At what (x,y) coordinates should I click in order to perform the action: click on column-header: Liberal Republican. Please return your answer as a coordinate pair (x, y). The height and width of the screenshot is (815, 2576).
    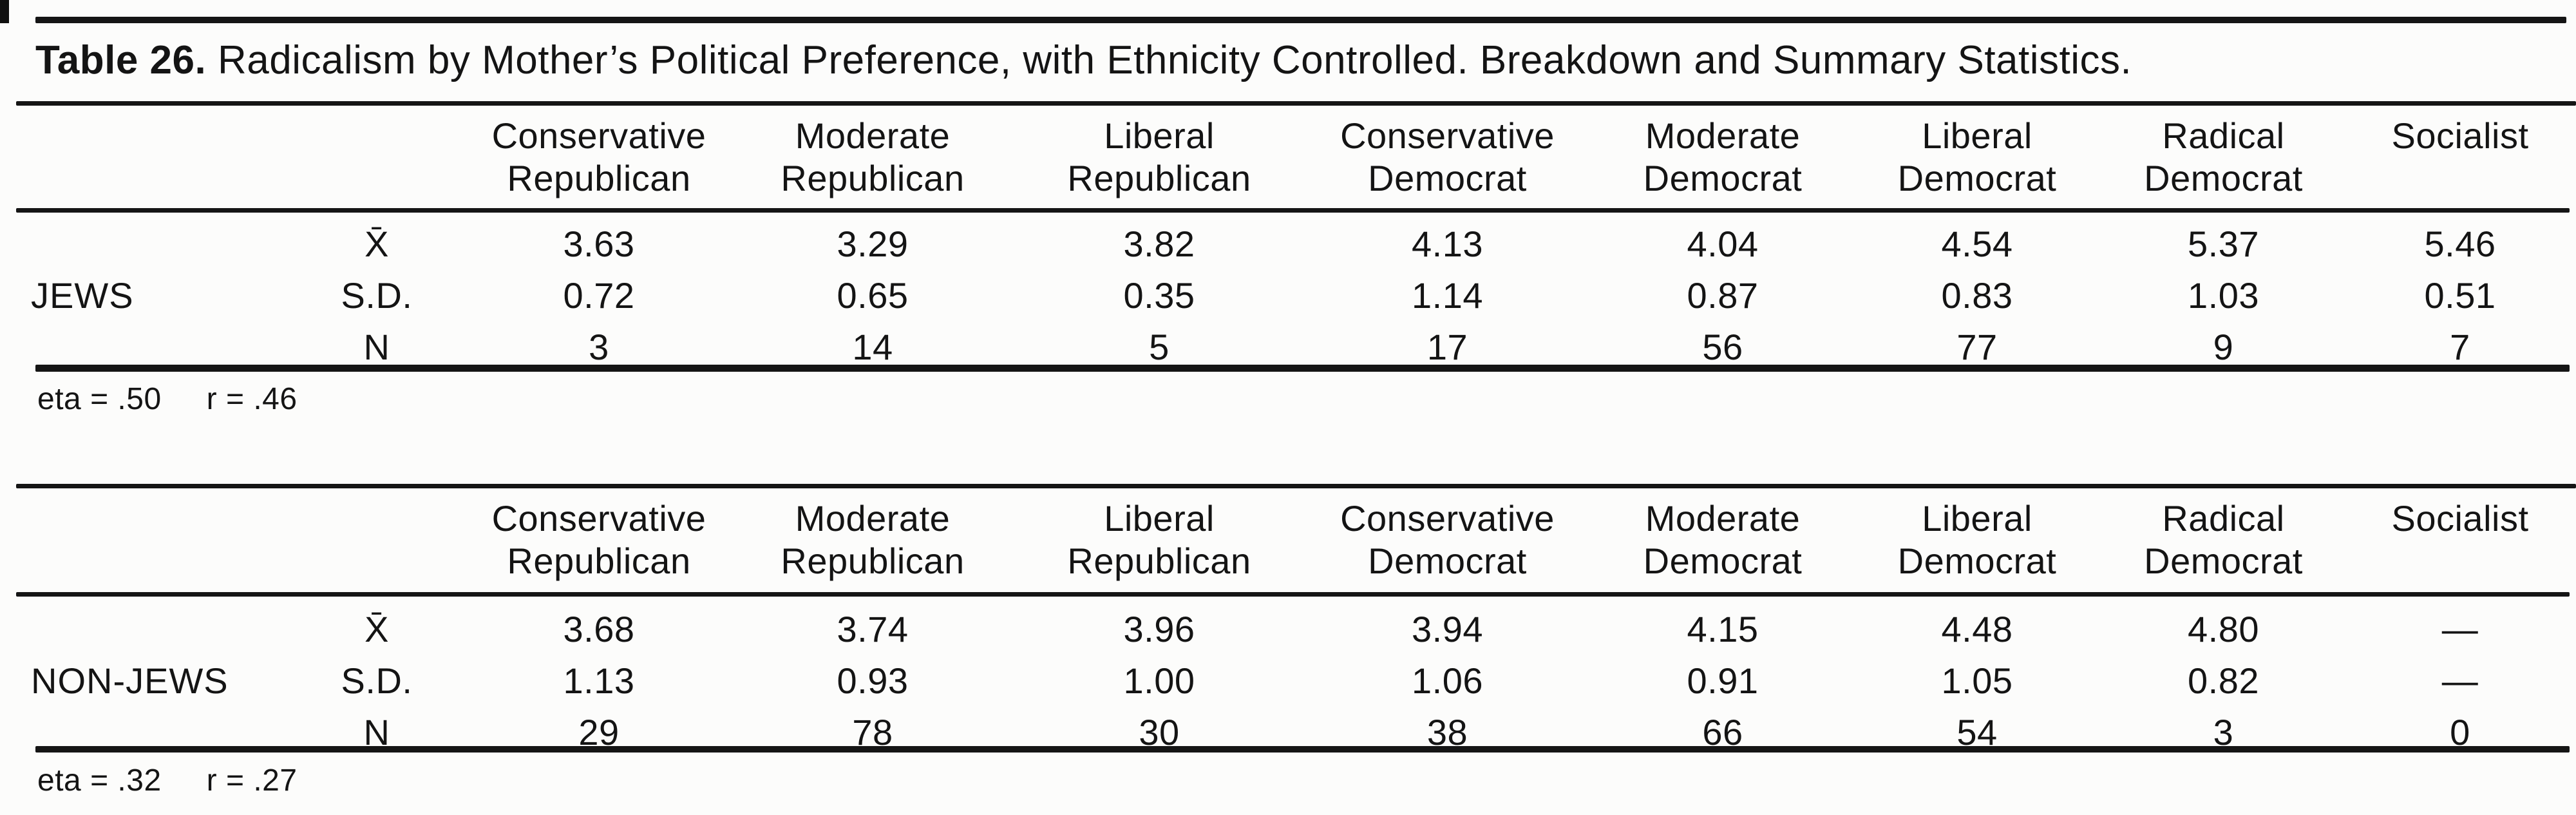
    Looking at the image, I should click on (1159, 157).